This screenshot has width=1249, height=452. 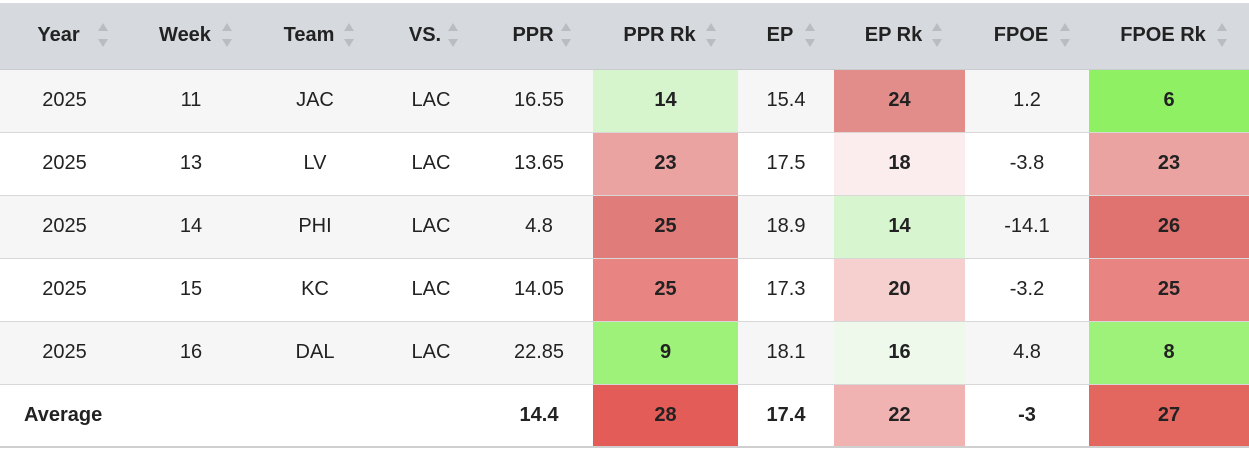 What do you see at coordinates (786, 353) in the screenshot?
I see `cell-ep: 18.1` at bounding box center [786, 353].